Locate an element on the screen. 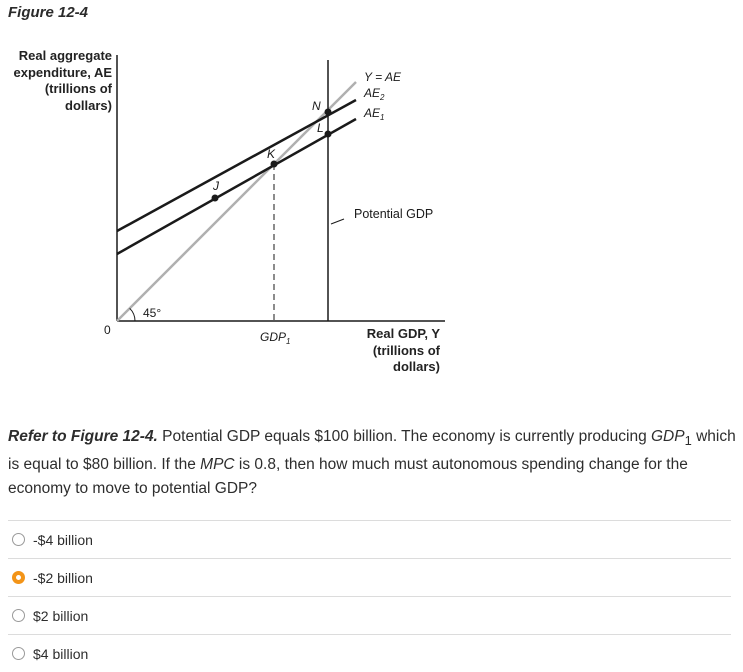 Image resolution: width=743 pixels, height=672 pixels. answer-option-label: -$2 billion is located at coordinates (63, 577).